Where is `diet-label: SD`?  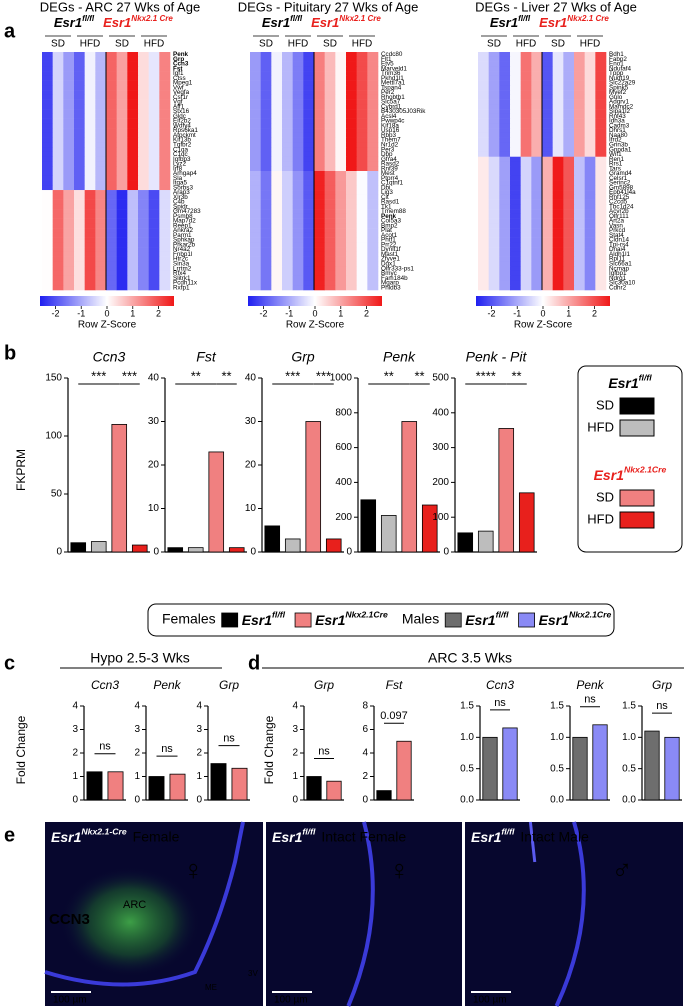 diet-label: SD is located at coordinates (266, 44).